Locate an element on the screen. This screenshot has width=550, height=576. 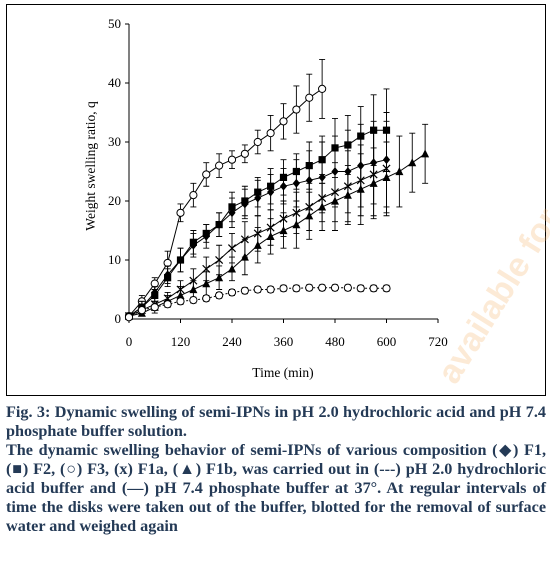
series-line is located at coordinates (225, 202).